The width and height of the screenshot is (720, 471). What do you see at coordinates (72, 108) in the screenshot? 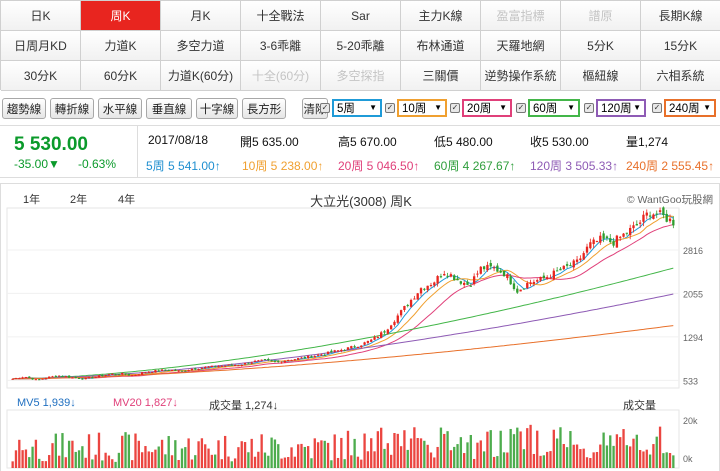
I see `polyline-button: 轉折線` at bounding box center [72, 108].